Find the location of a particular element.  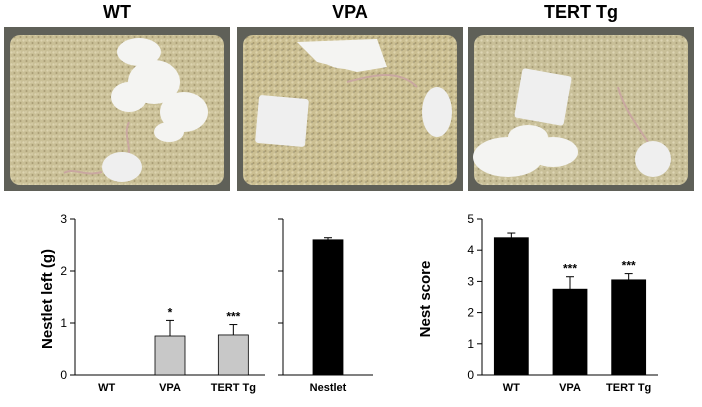

chart-nestlet-control: Nestlet is located at coordinates (325, 306).